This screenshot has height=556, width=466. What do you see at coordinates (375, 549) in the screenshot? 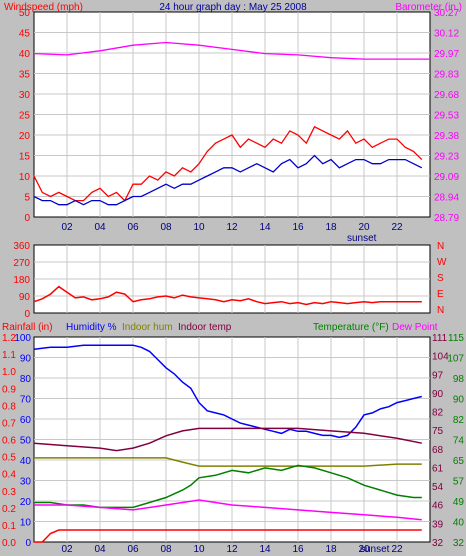
I see `sunset-label-bottom: sunset` at bounding box center [375, 549].